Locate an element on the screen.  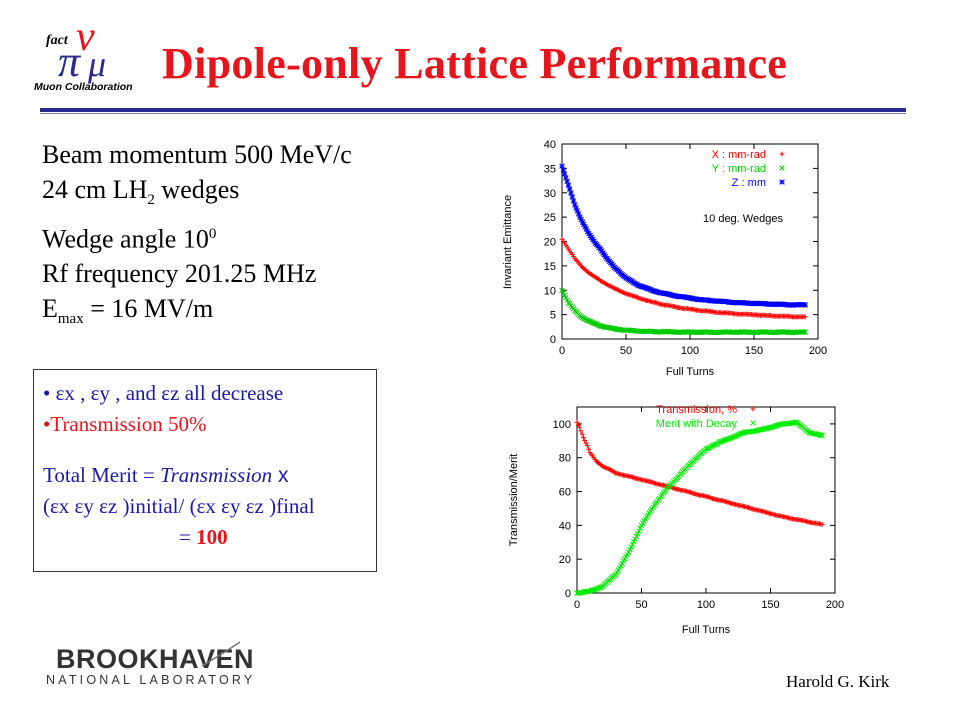
legend-label: Transmission, % is located at coordinates (696, 410).